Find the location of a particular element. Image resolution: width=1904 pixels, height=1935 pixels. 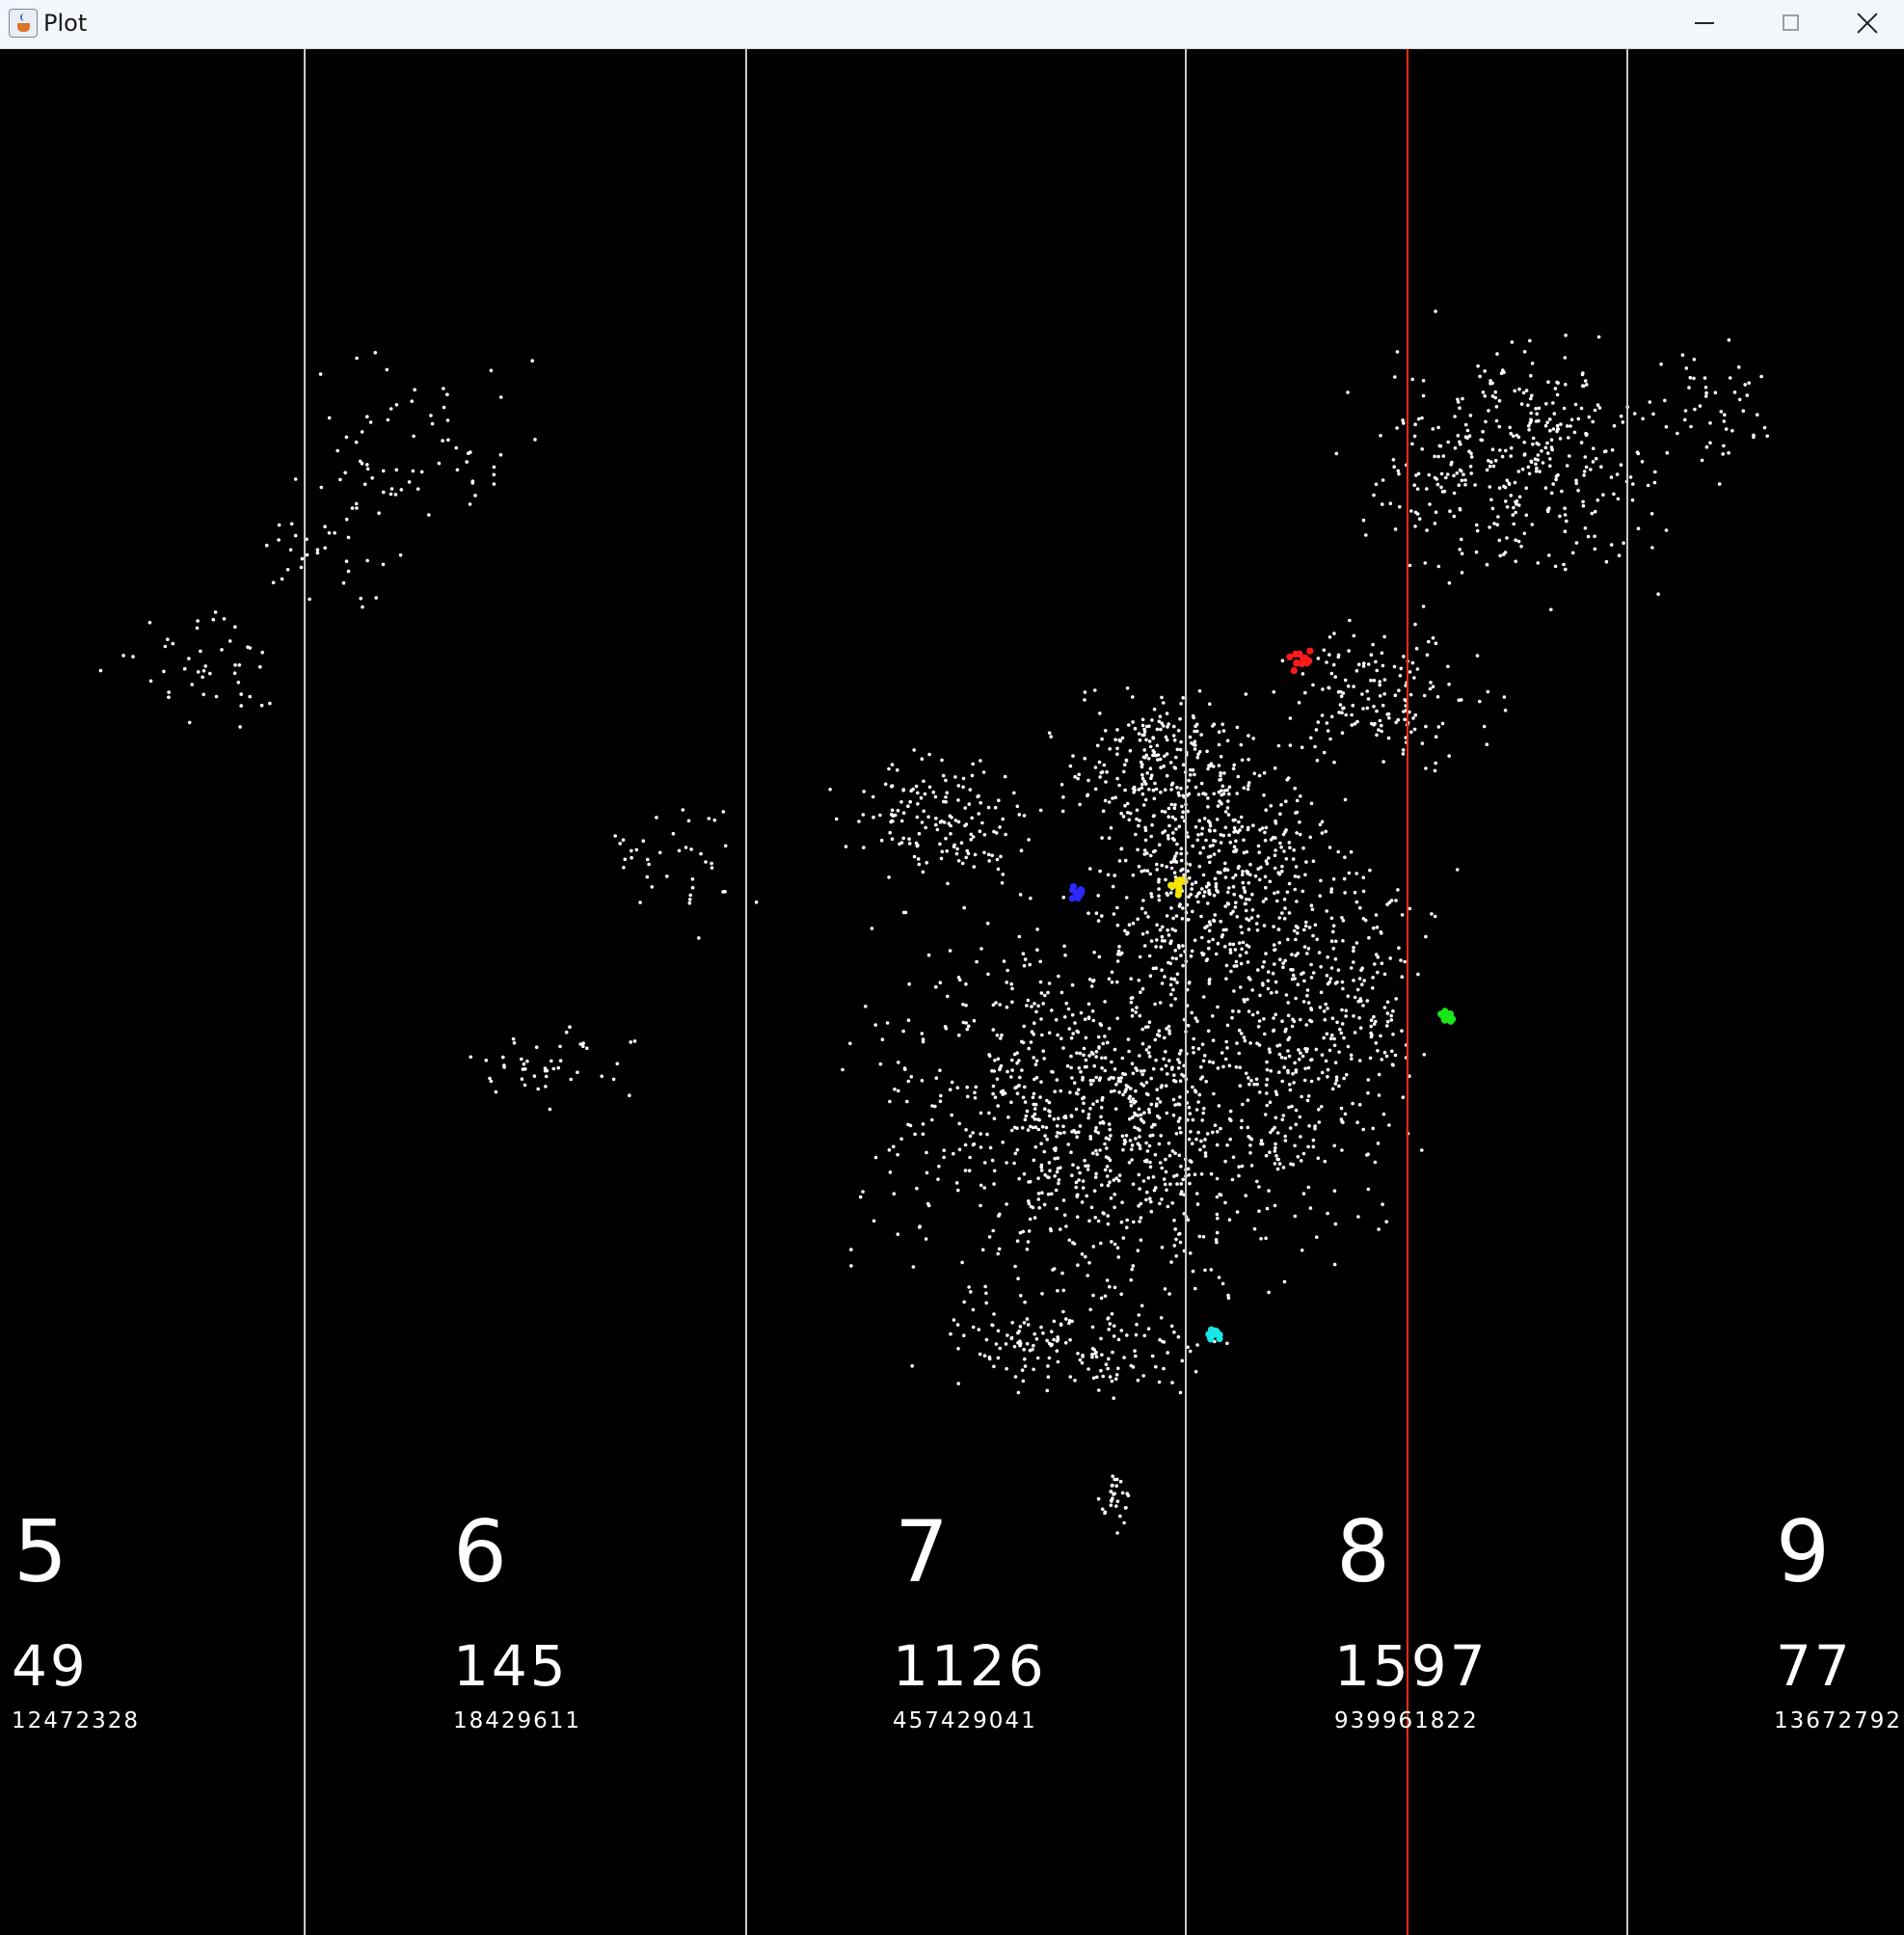

maximize-button is located at coordinates (1791, 24).